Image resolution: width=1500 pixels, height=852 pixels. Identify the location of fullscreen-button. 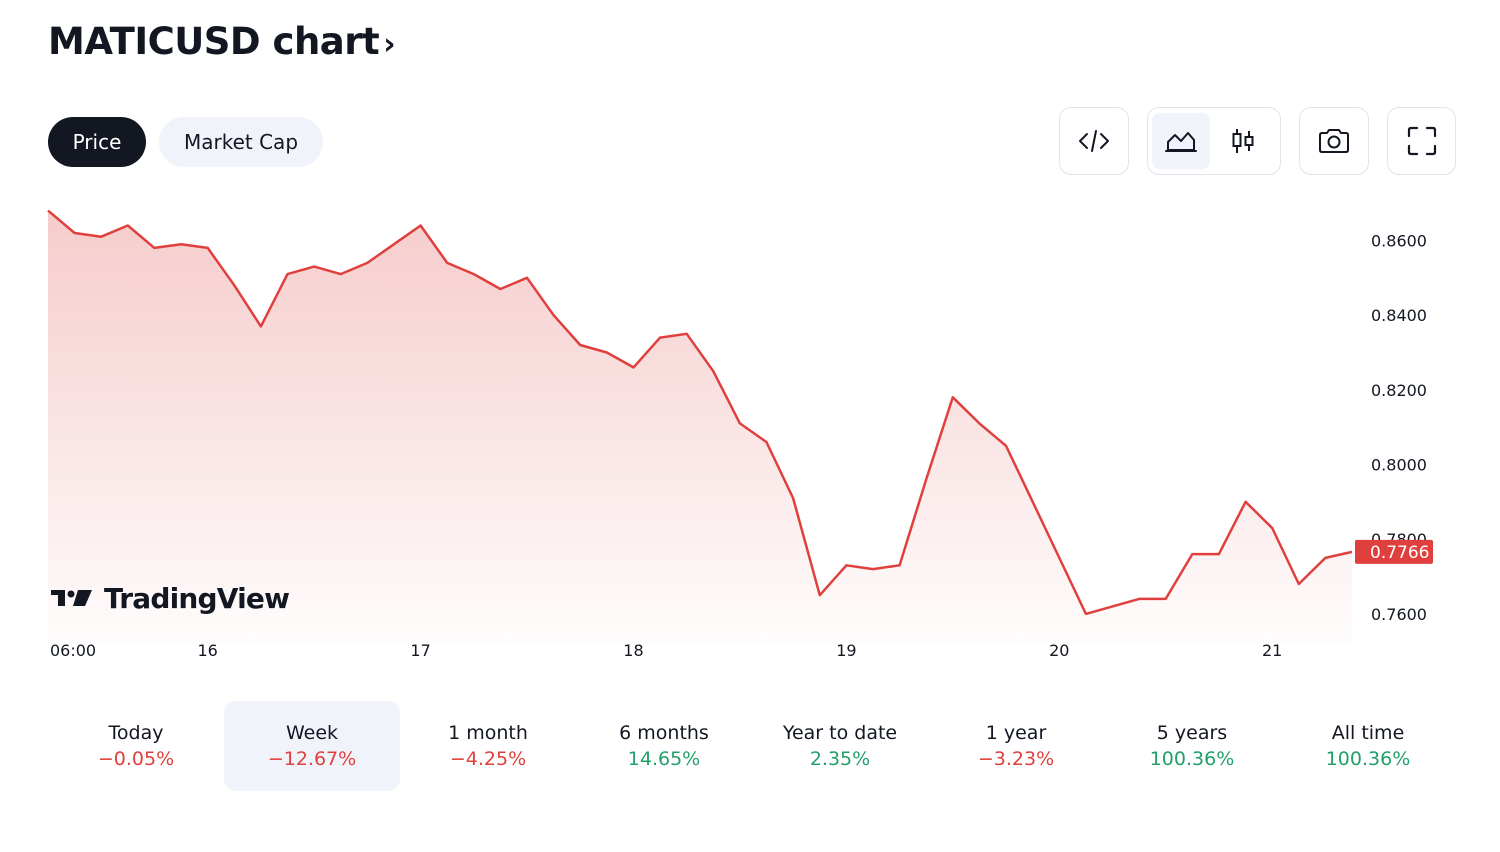
(1422, 141).